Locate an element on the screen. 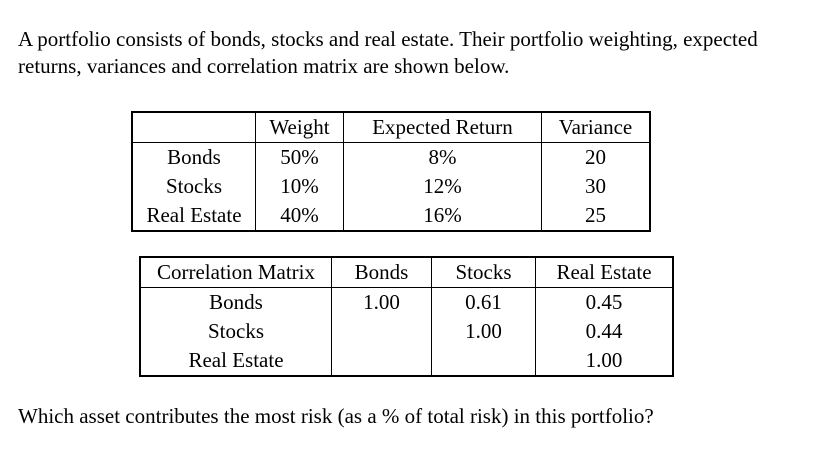 This screenshot has width=829, height=452. asset-header-blank is located at coordinates (193, 127).